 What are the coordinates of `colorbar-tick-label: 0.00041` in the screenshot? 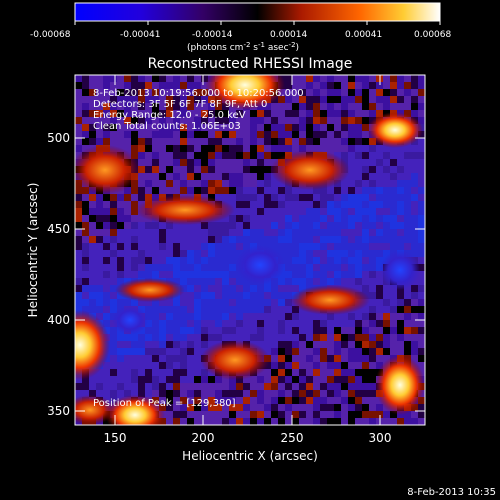 It's located at (363, 35).